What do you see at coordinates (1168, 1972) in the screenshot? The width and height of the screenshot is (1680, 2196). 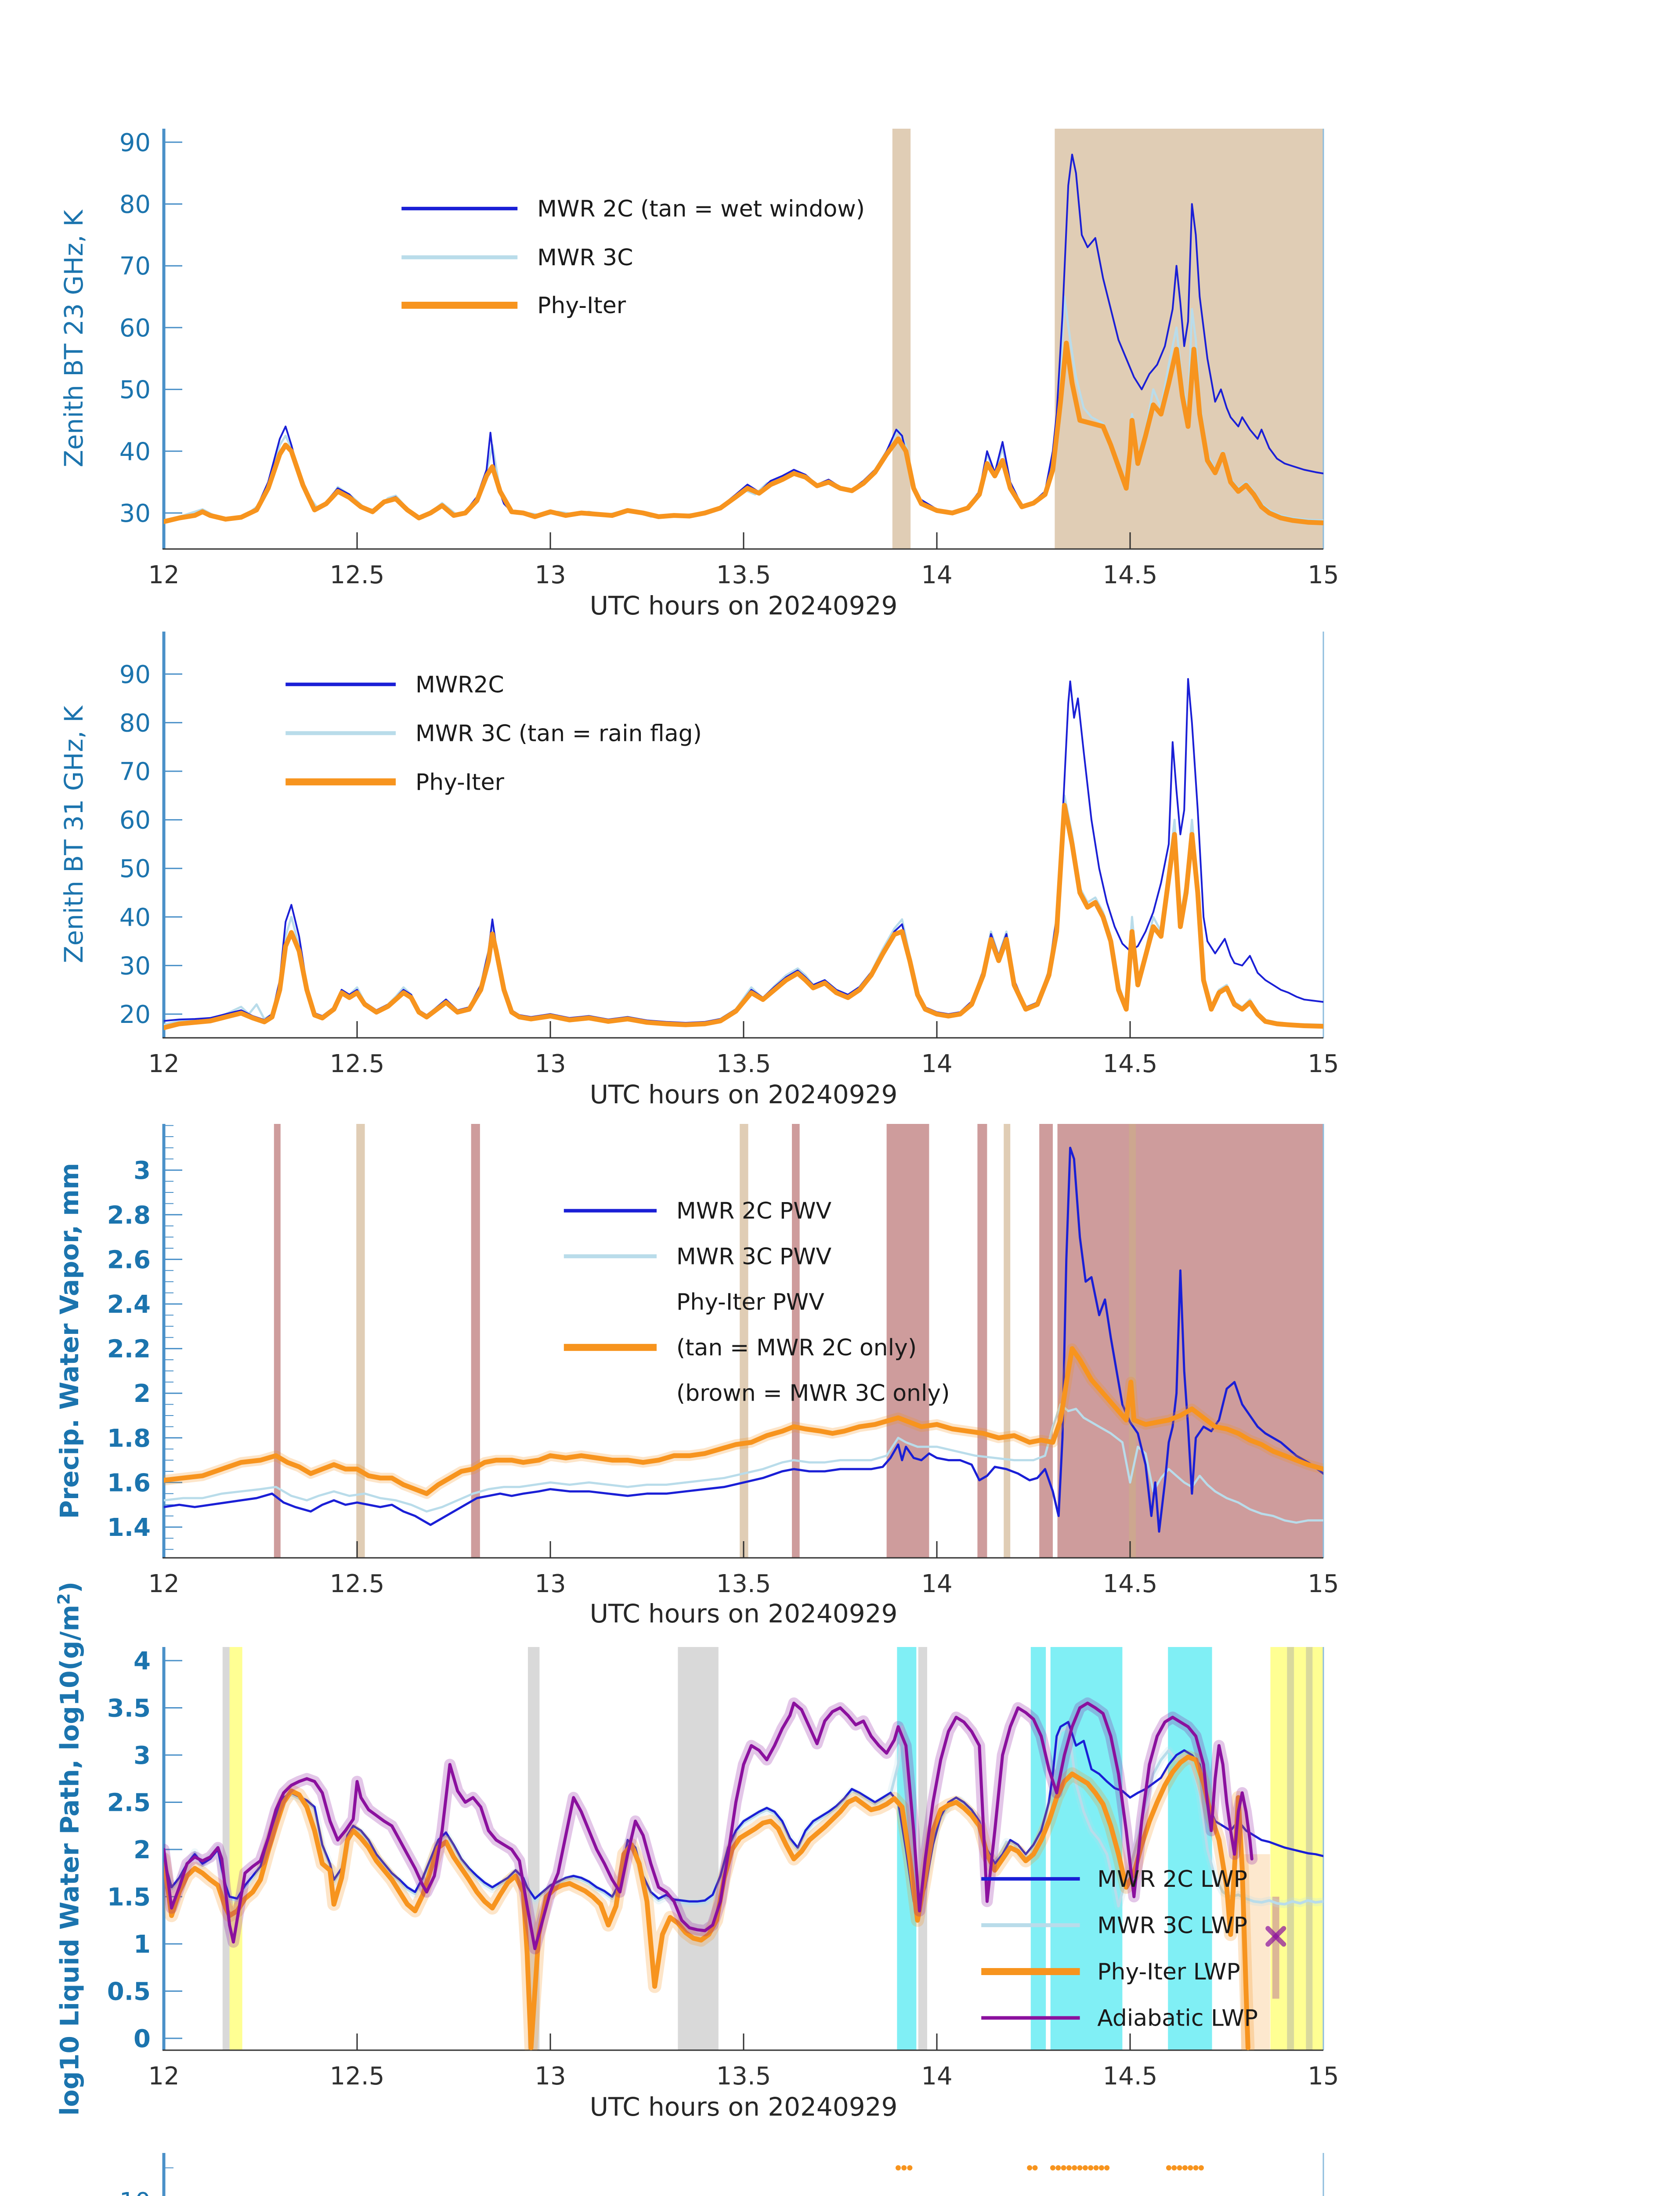 I see `legend-label: Phy-Iter LWP` at bounding box center [1168, 1972].